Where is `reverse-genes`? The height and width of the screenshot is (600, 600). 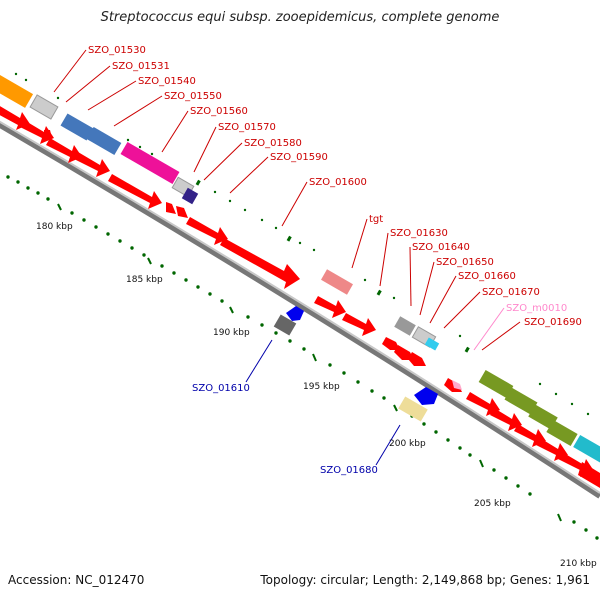
reverse-genes is located at coordinates (355, 364).